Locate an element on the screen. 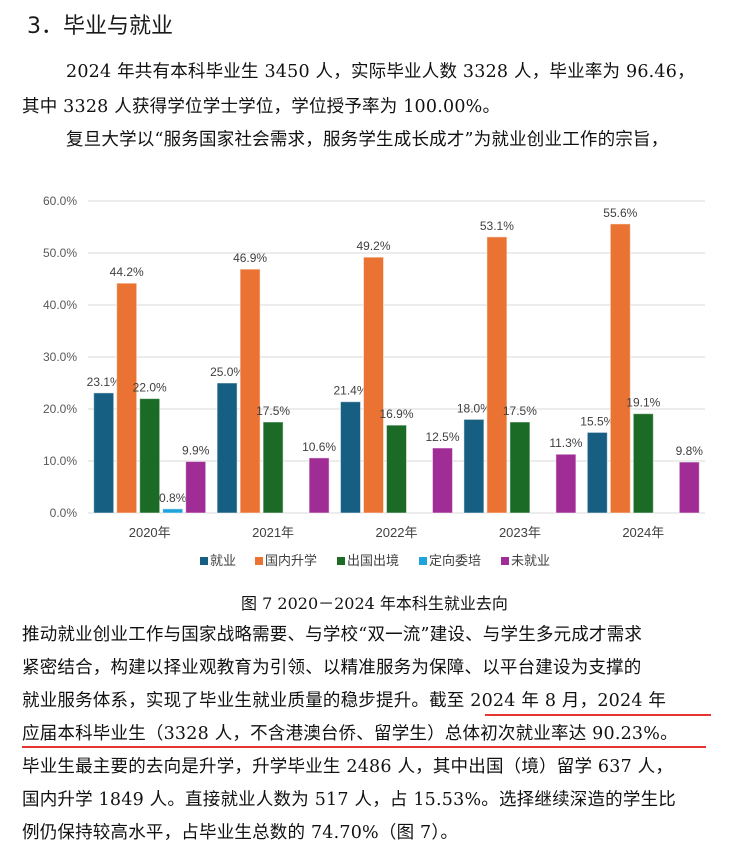  legend-label: 未就业 is located at coordinates (530, 560).